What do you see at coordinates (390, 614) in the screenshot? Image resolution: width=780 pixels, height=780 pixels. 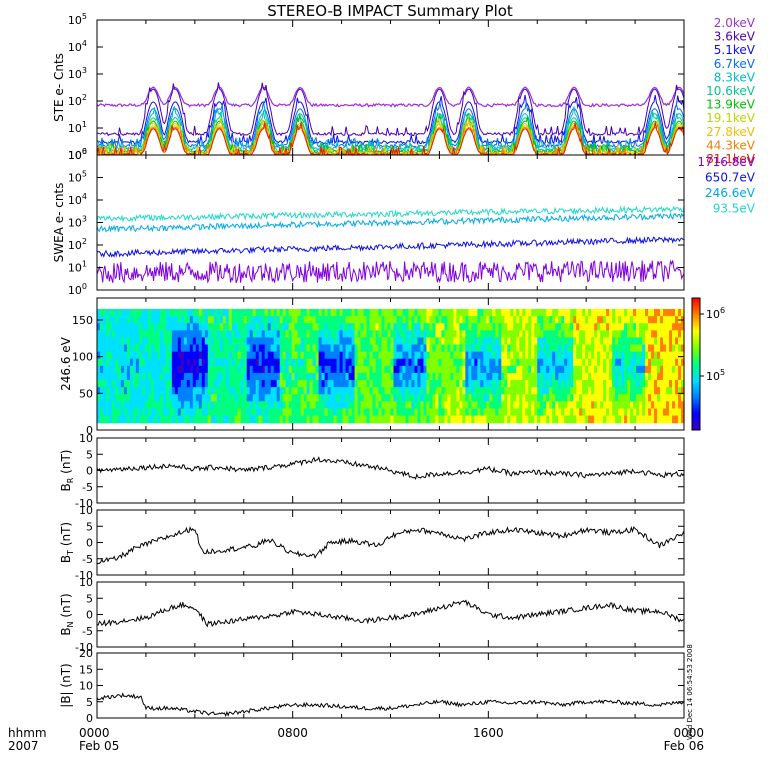 I see `panel-frame-bn` at bounding box center [390, 614].